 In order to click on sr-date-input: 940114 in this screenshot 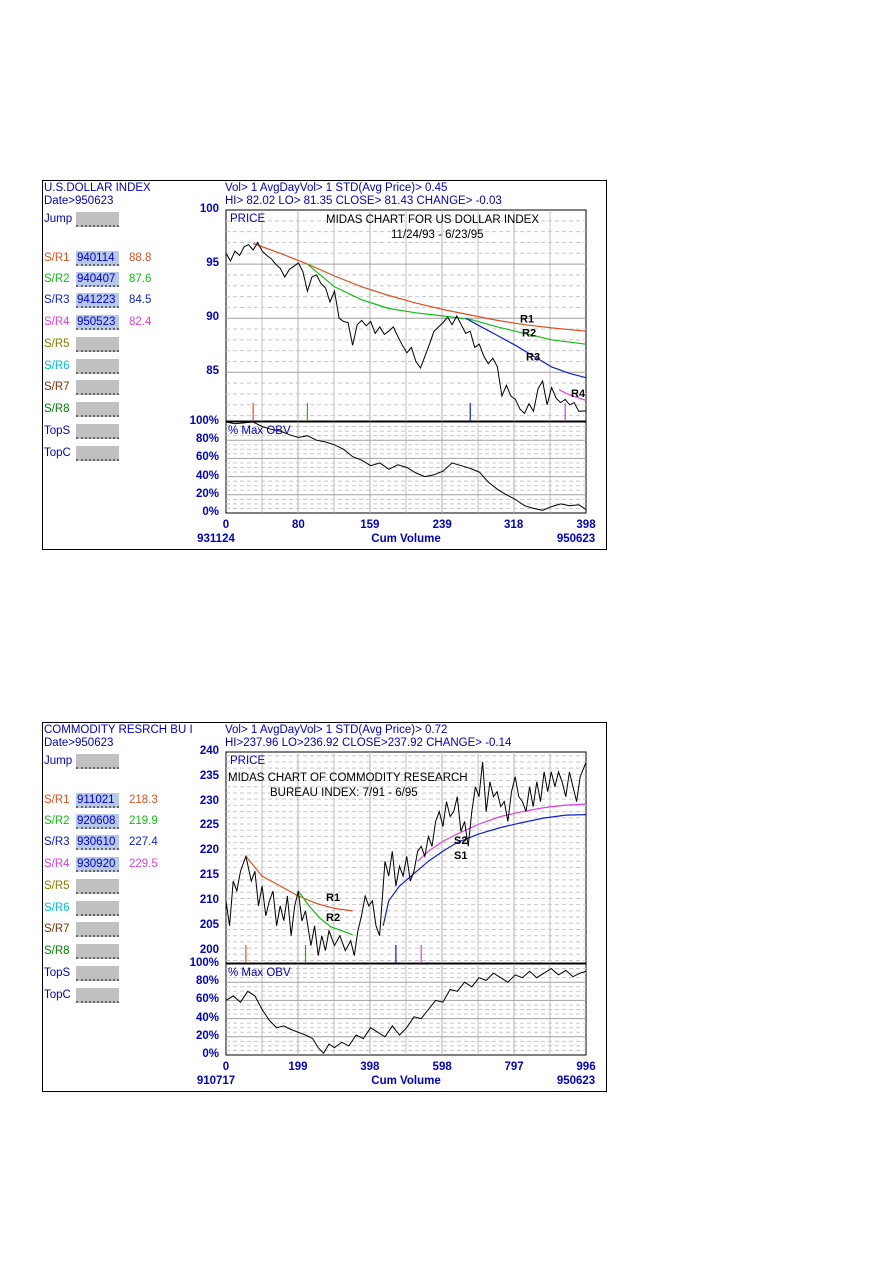, I will do `click(97, 258)`.